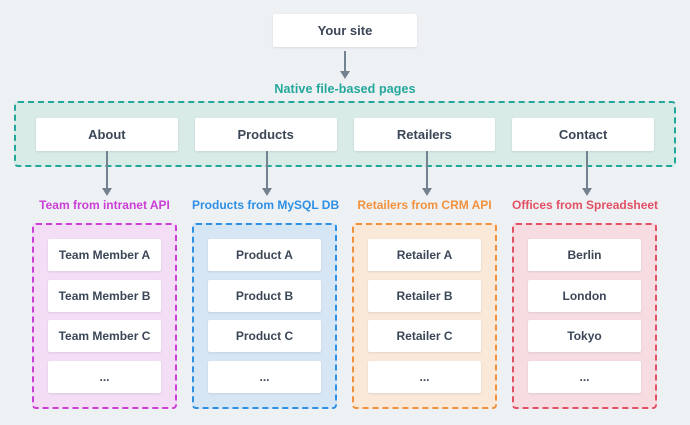 The image size is (690, 425). Describe the element at coordinates (265, 134) in the screenshot. I see `page-box-products: Products` at that location.